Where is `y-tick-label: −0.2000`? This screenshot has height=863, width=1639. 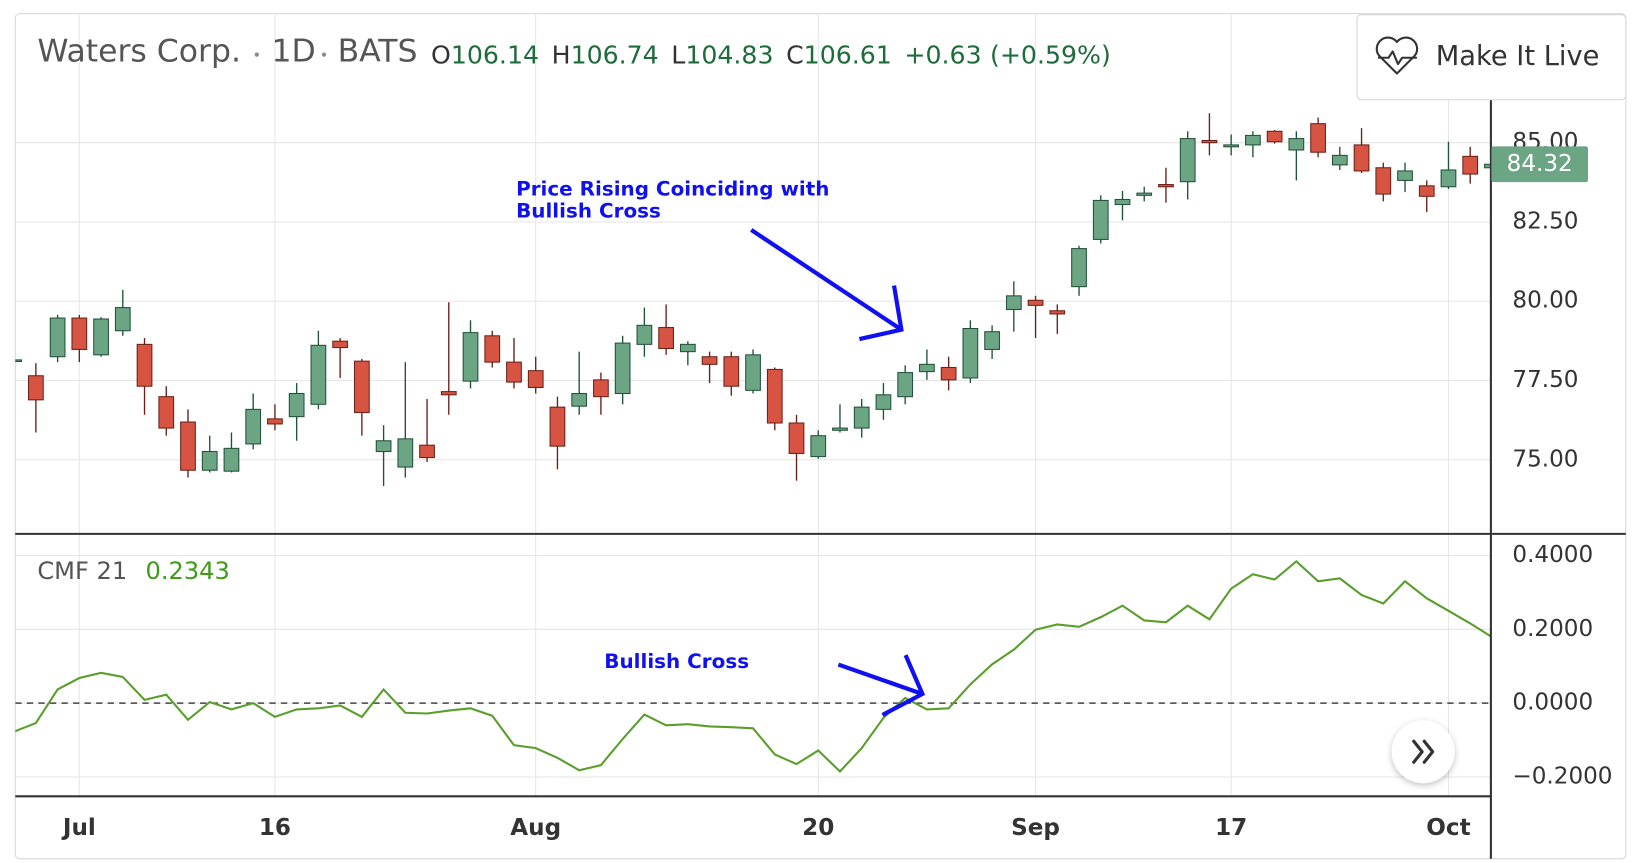 y-tick-label: −0.2000 is located at coordinates (1562, 776).